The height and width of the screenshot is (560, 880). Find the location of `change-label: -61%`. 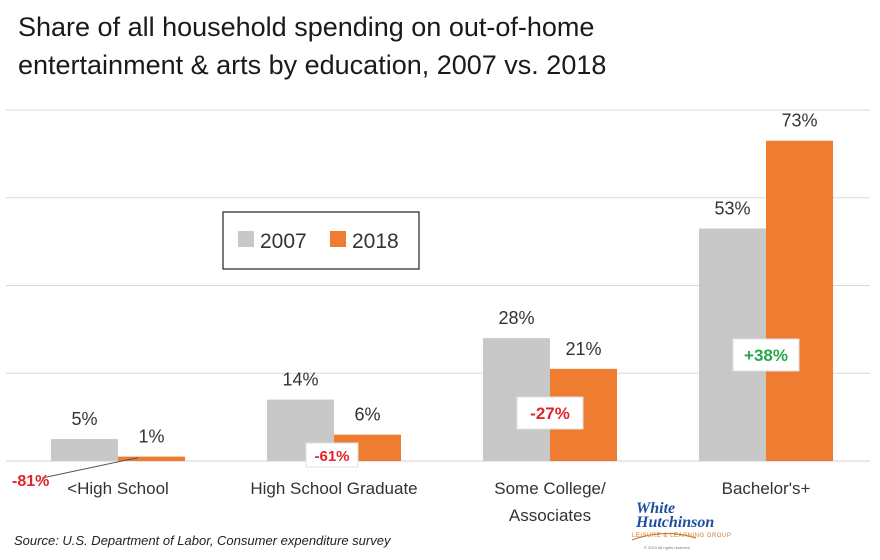

change-label: -61% is located at coordinates (331, 456).